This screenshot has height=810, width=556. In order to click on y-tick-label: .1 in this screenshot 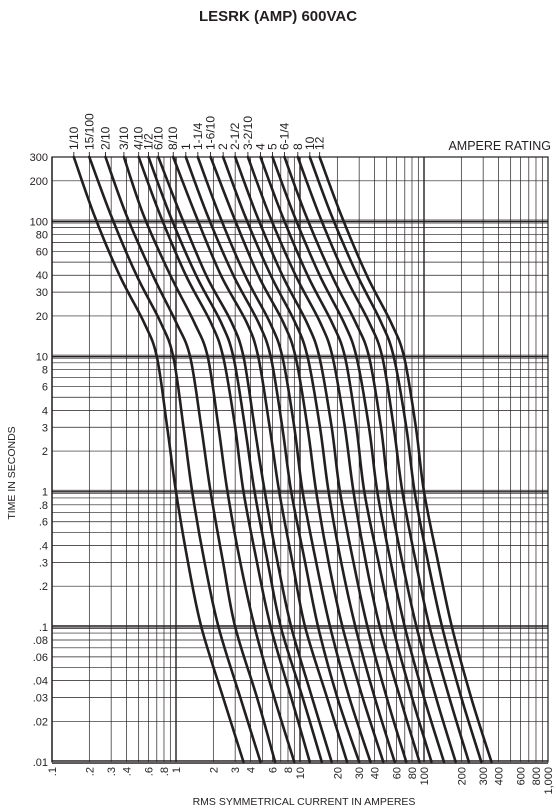, I will do `click(43, 628)`.